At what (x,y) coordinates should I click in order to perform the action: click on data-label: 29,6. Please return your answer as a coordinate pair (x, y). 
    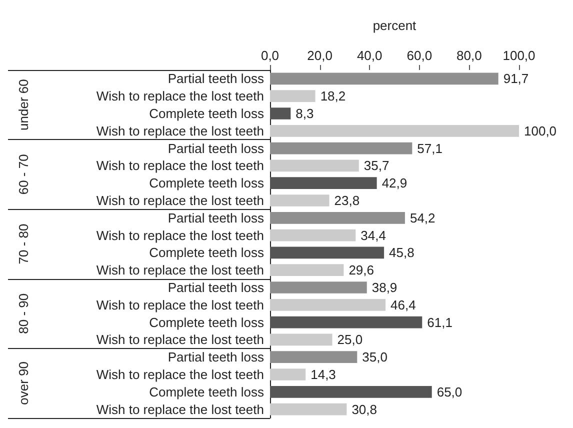
    Looking at the image, I should click on (361, 270).